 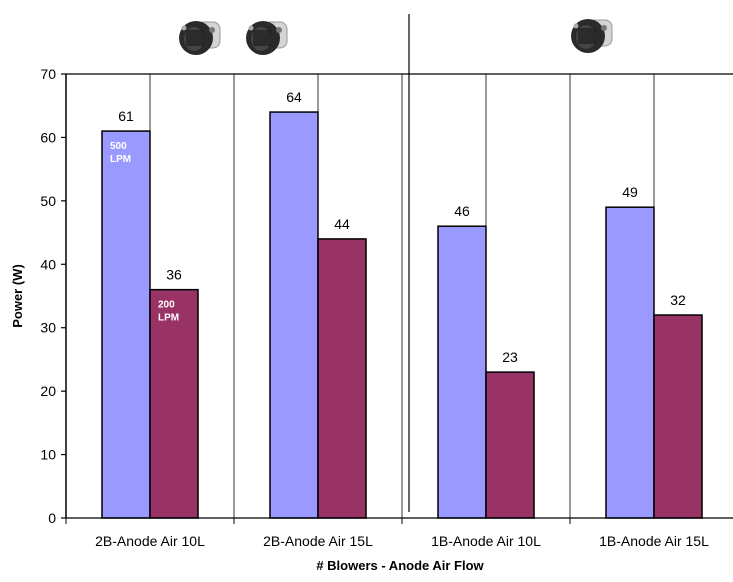 I want to click on y-tick-label: 50, so click(x=48, y=201).